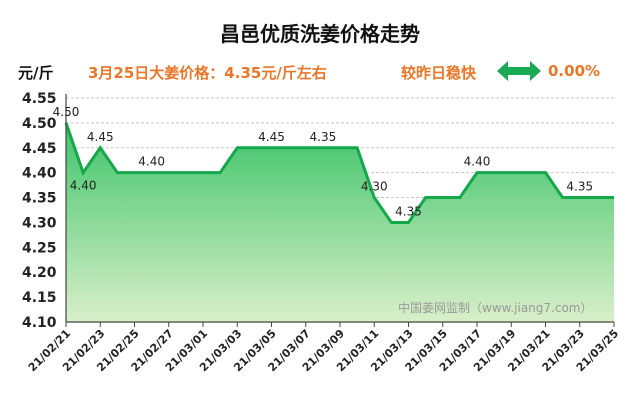 The width and height of the screenshot is (640, 410). I want to click on watermark: 中国姜网监制（www.jiang7.com）, so click(495, 307).